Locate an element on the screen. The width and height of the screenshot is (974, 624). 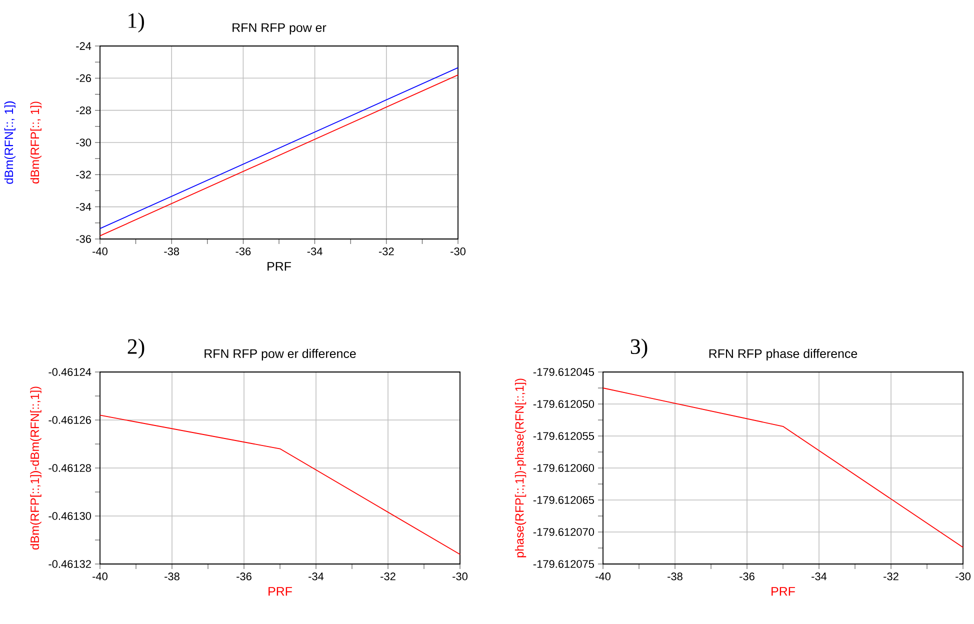
y-tick-label: -26 is located at coordinates (83, 78).